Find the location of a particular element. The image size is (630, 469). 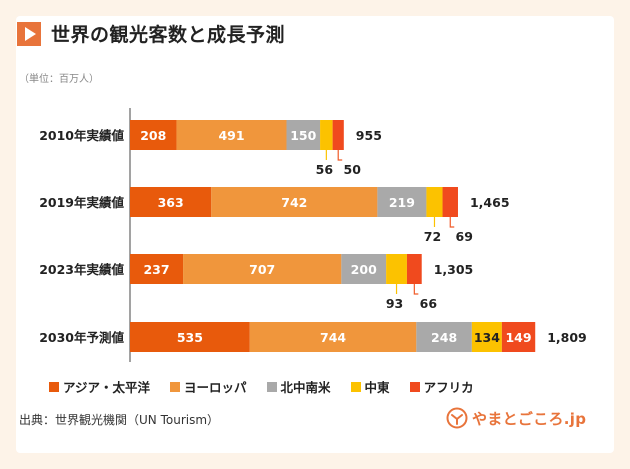

data-label: 237 is located at coordinates (156, 269).